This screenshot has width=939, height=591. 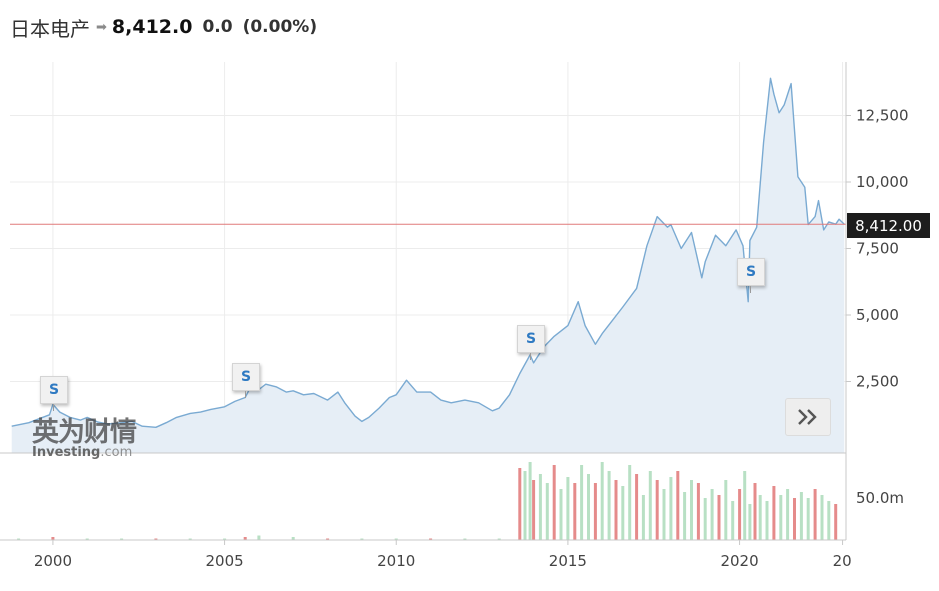 What do you see at coordinates (53, 561) in the screenshot?
I see `x-tick-label: 2000` at bounding box center [53, 561].